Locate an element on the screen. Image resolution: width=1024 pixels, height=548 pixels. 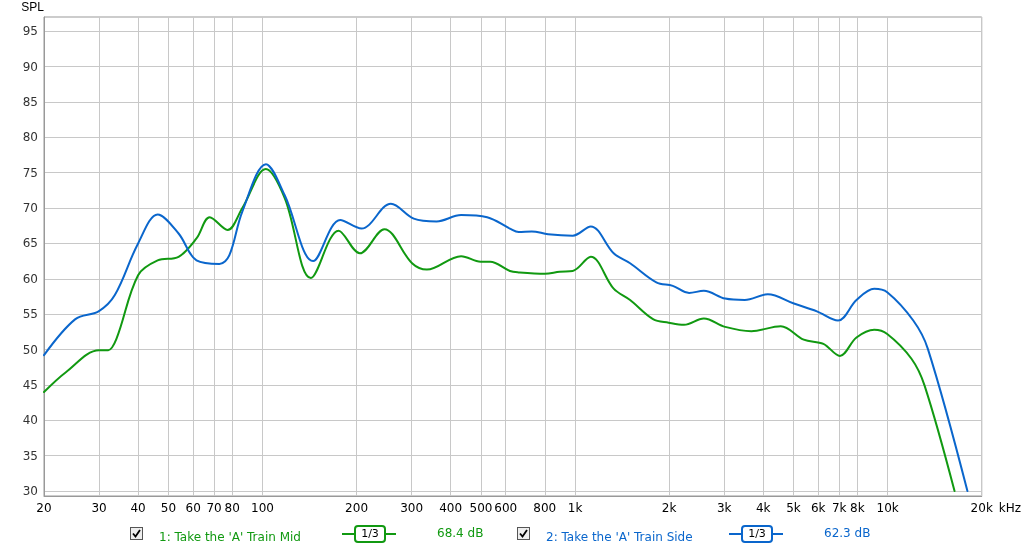
x-tick-label: 1k is located at coordinates (575, 508).